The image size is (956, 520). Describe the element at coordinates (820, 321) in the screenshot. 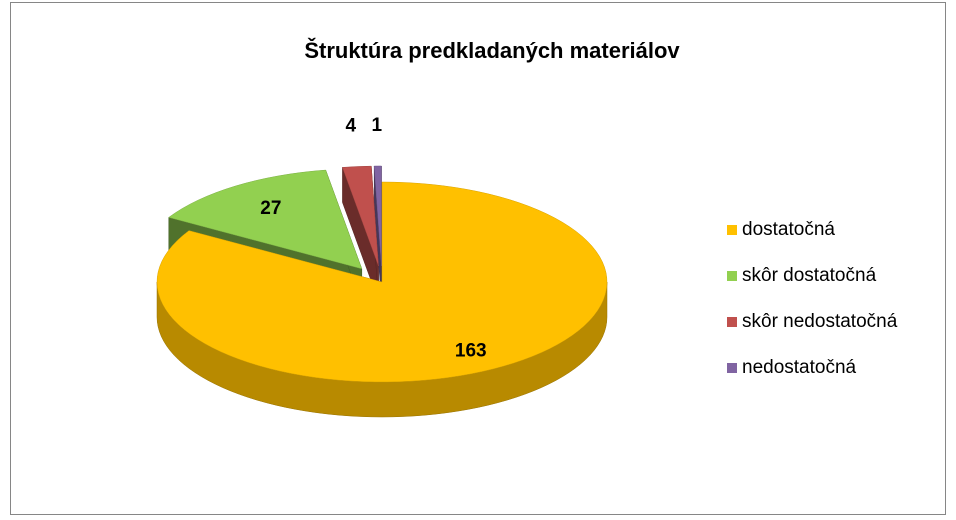

I see `legend-label: skôr nedostatočná` at that location.